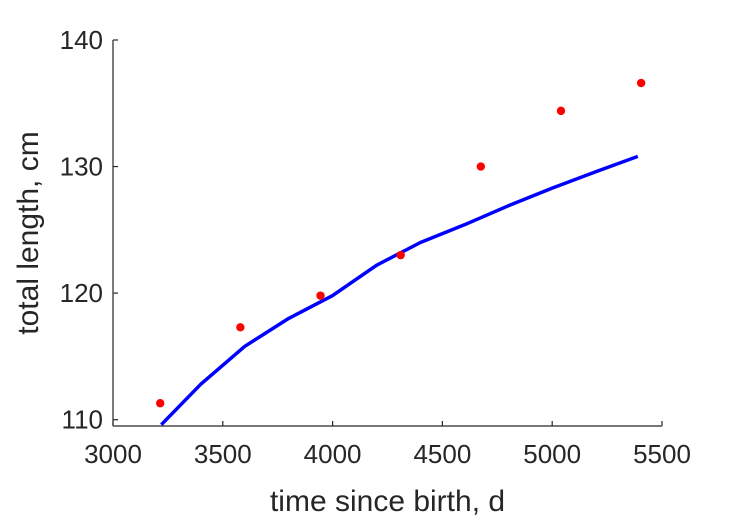 The width and height of the screenshot is (729, 521). I want to click on x-tick-label: 4000, so click(333, 454).